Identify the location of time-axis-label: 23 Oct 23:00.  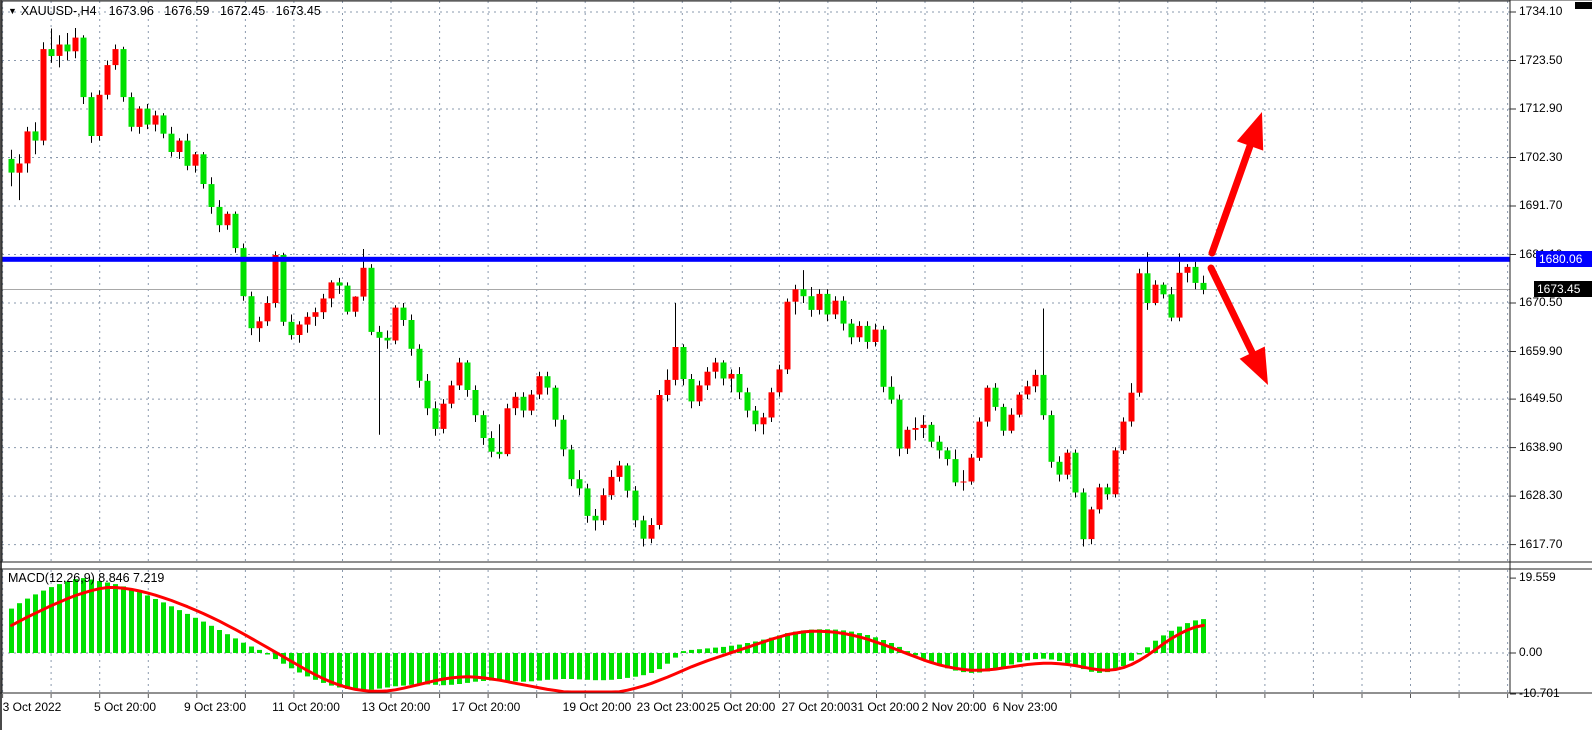
(671, 707).